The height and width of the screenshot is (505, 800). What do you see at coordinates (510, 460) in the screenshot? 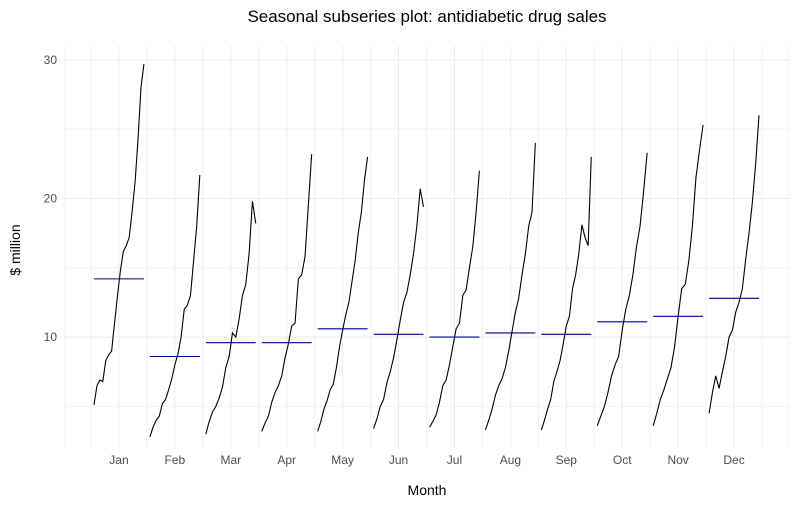
I see `x-tick-label: Aug` at bounding box center [510, 460].